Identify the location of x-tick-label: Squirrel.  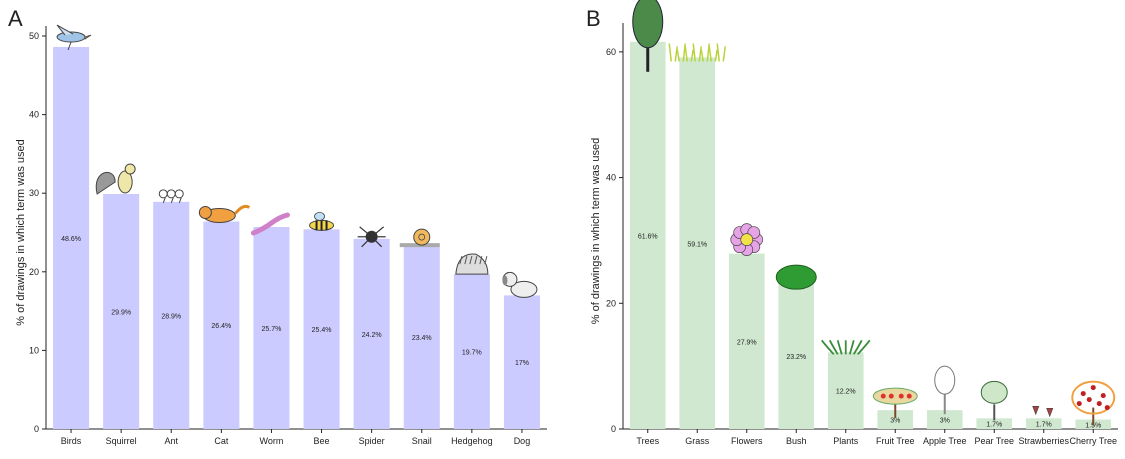
(121, 441).